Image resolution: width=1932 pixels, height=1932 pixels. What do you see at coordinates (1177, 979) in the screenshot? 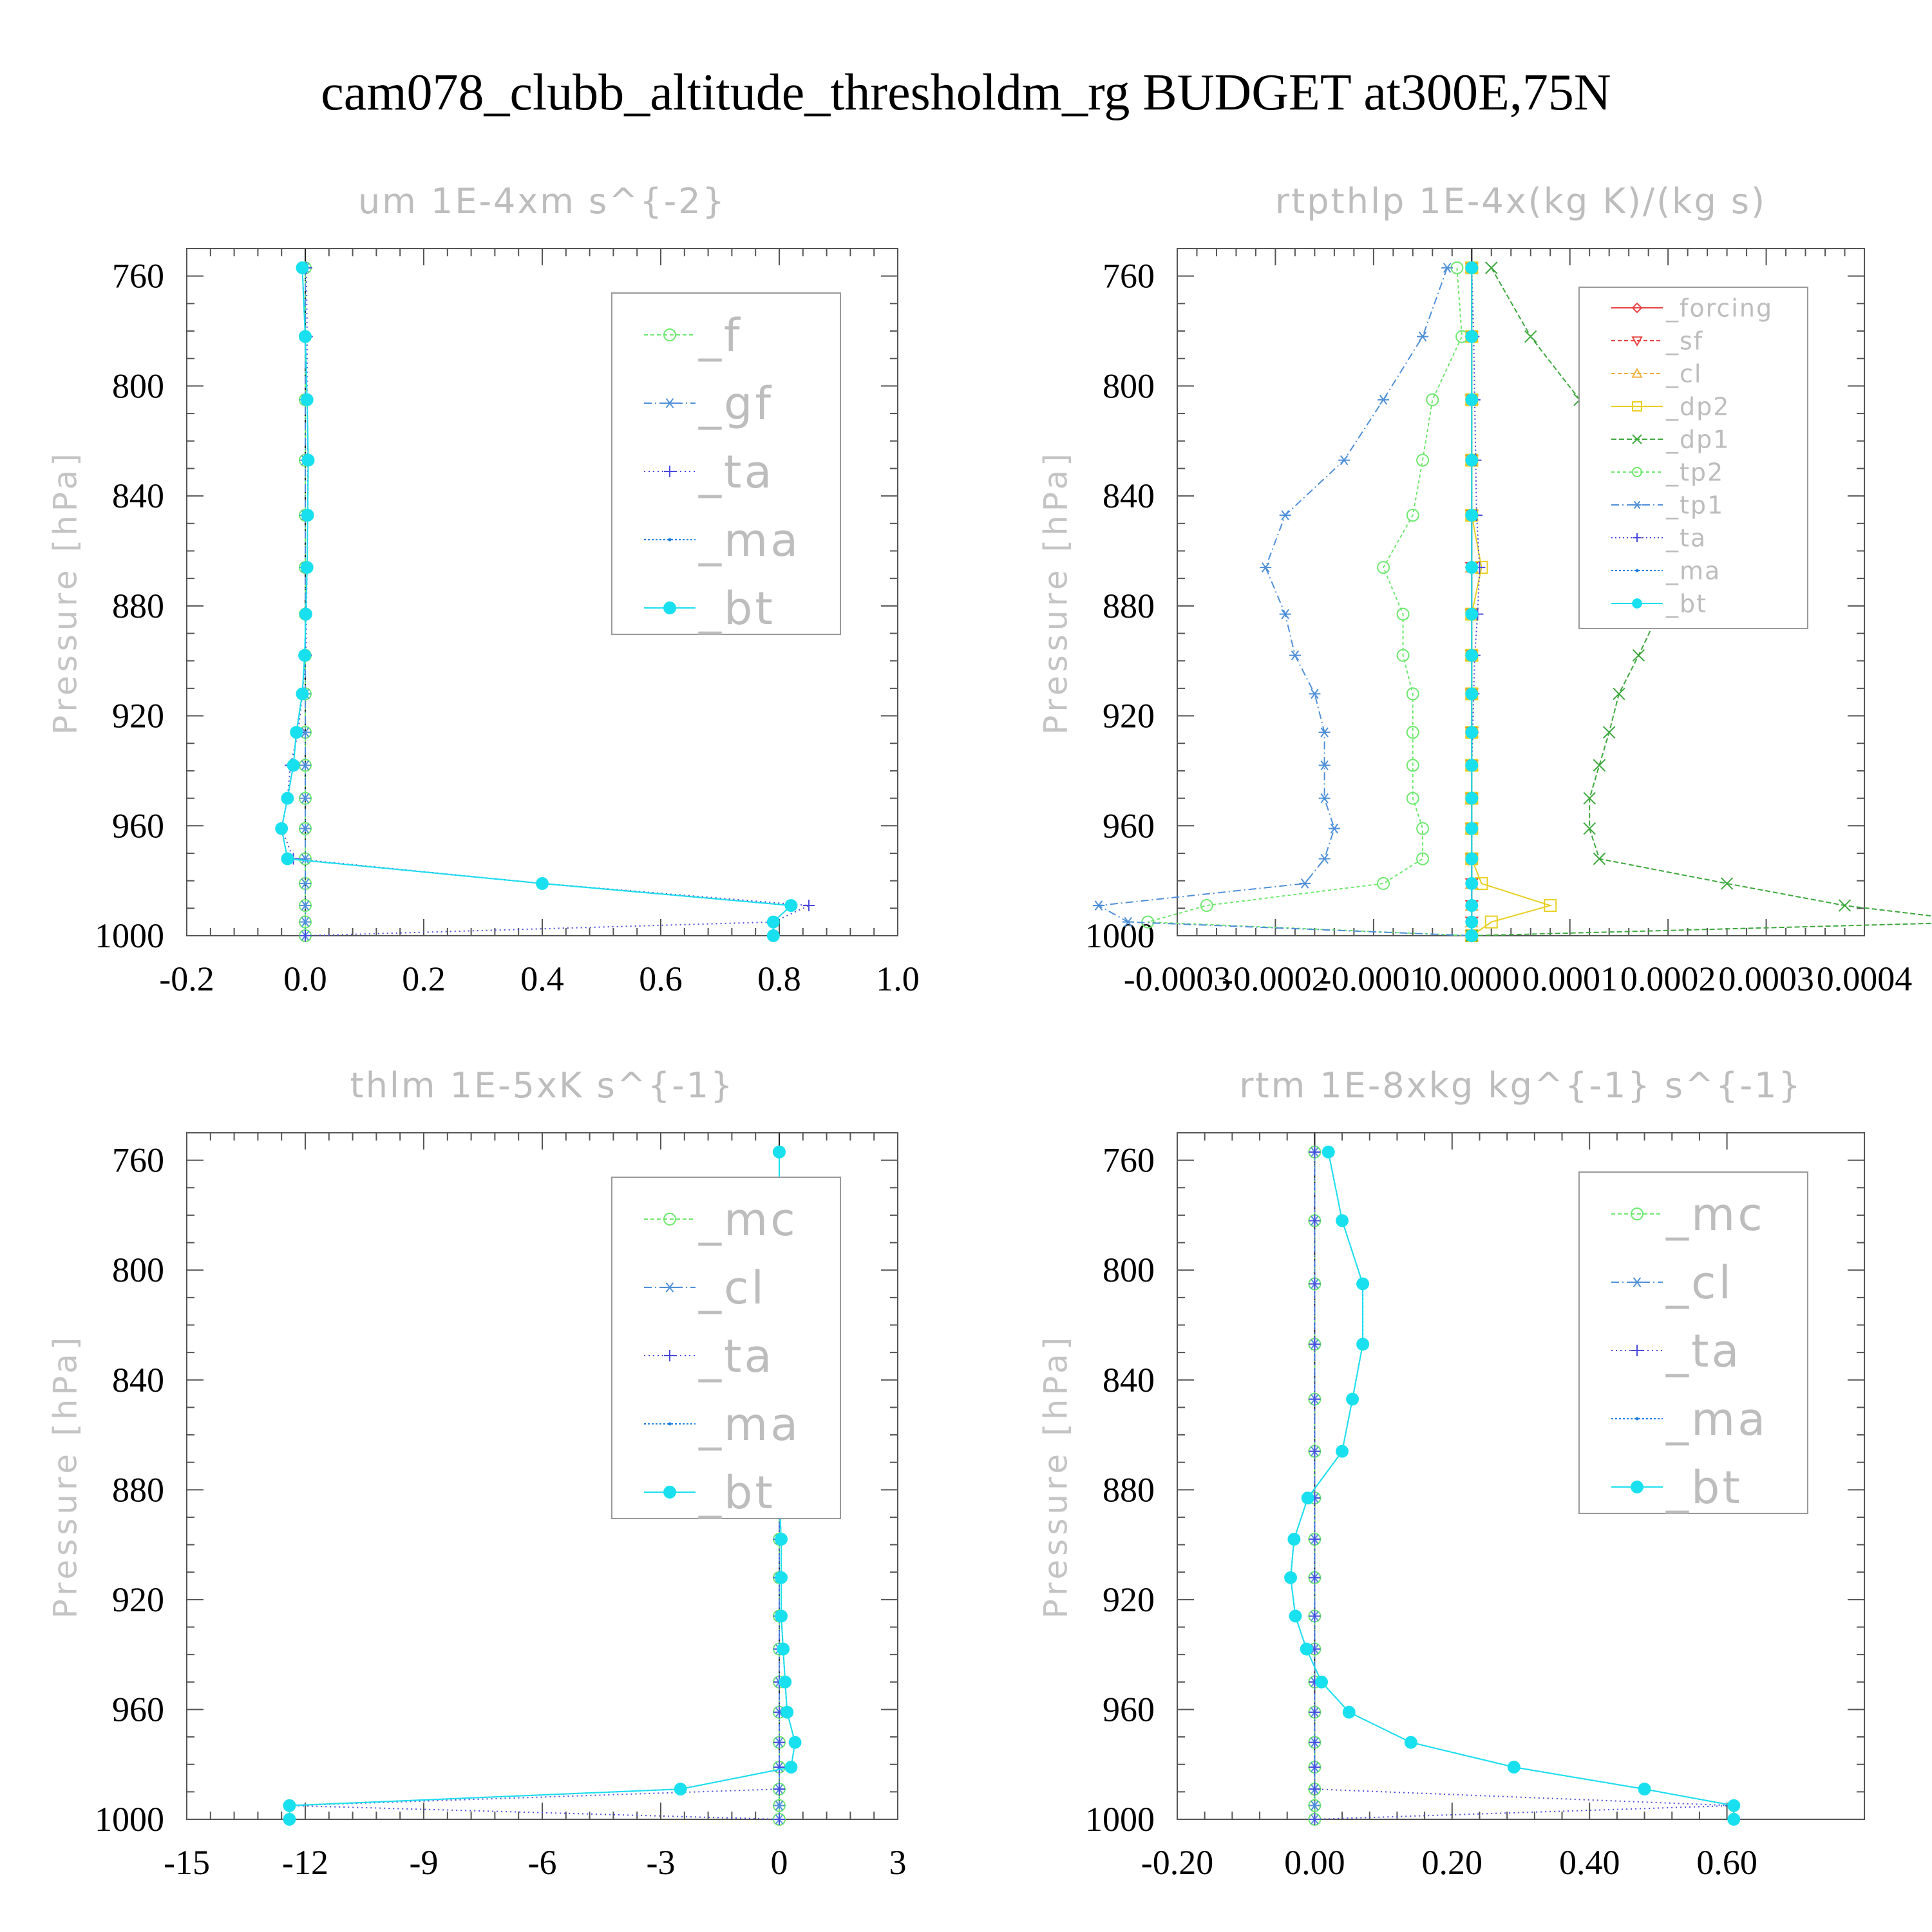
I see `x-tick-label: -0.0003` at bounding box center [1177, 979].